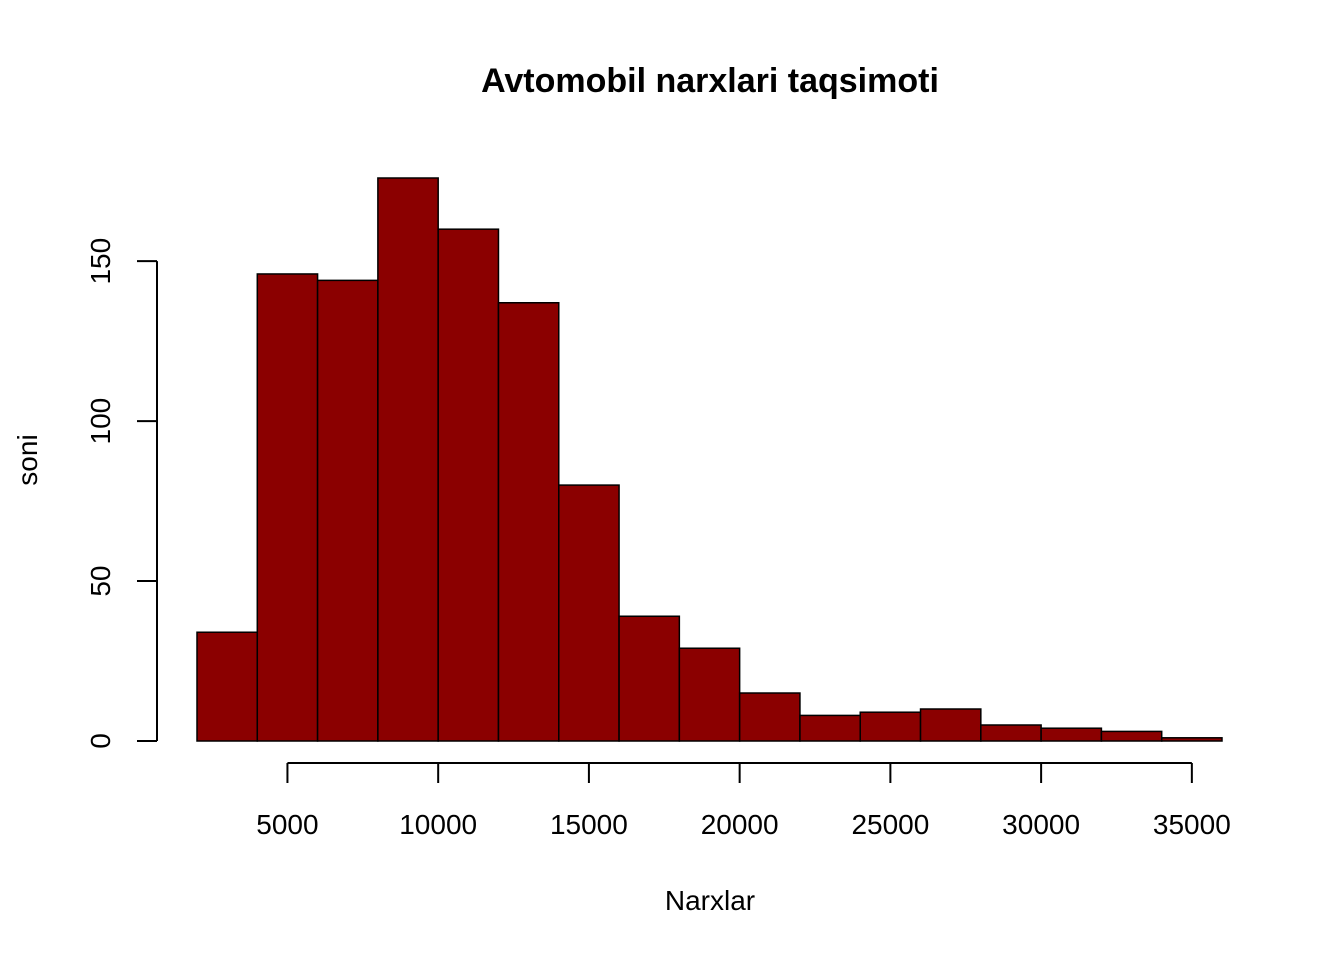 The height and width of the screenshot is (960, 1344). I want to click on x-tick-label: 5000, so click(287, 824).